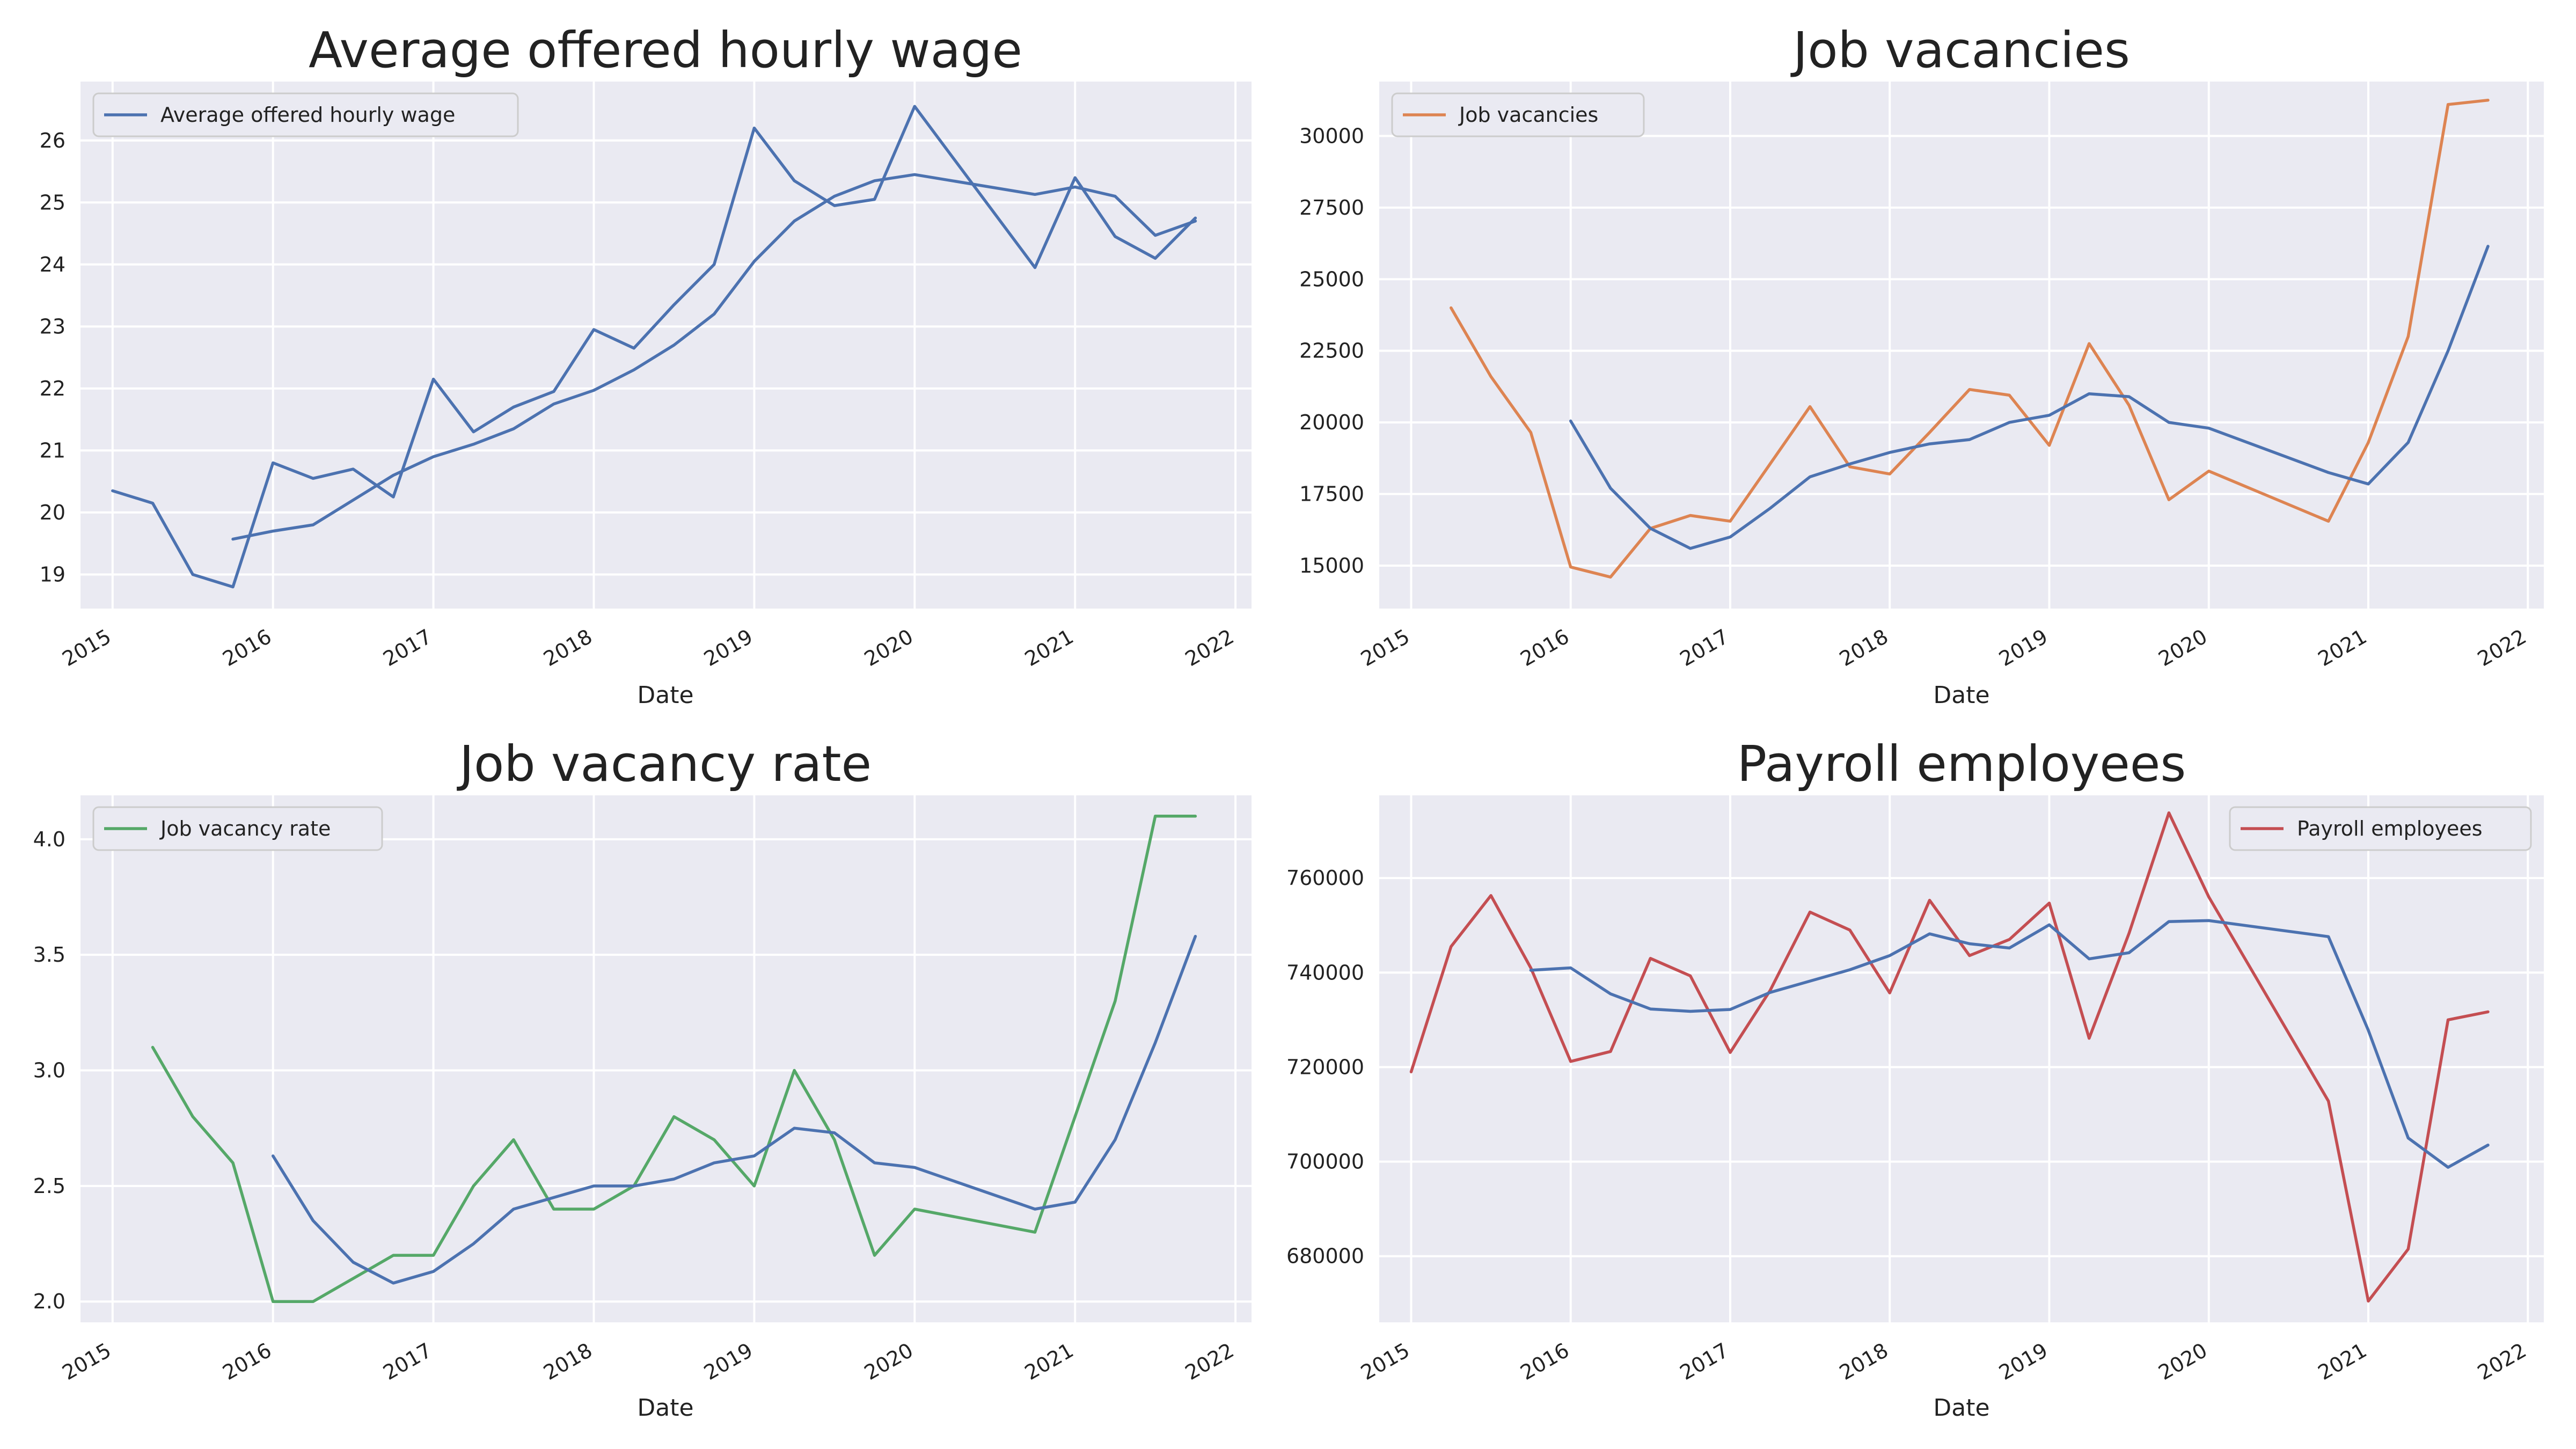  Describe the element at coordinates (2390, 828) in the screenshot. I see `legend-label: Payroll employees` at that location.